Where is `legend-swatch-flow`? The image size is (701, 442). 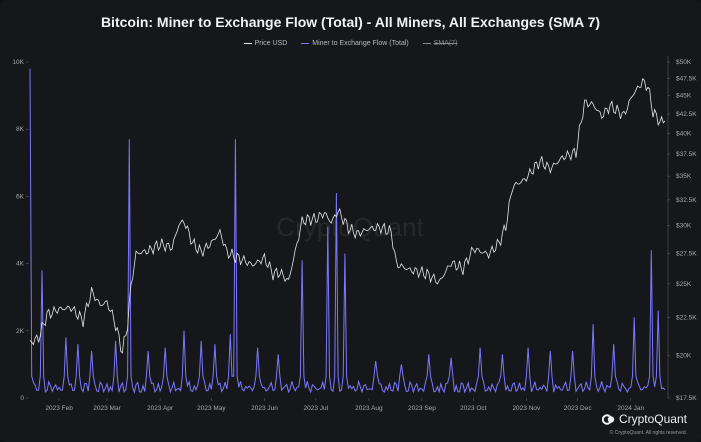
legend-swatch-flow is located at coordinates (305, 43).